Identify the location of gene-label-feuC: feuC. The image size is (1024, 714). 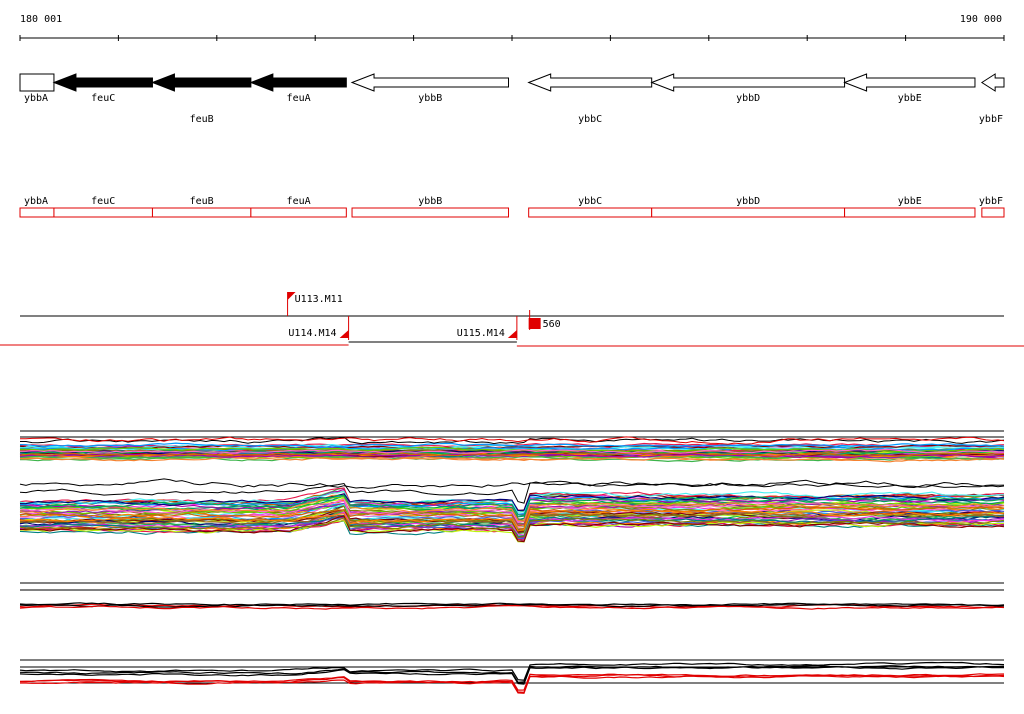
(103, 98).